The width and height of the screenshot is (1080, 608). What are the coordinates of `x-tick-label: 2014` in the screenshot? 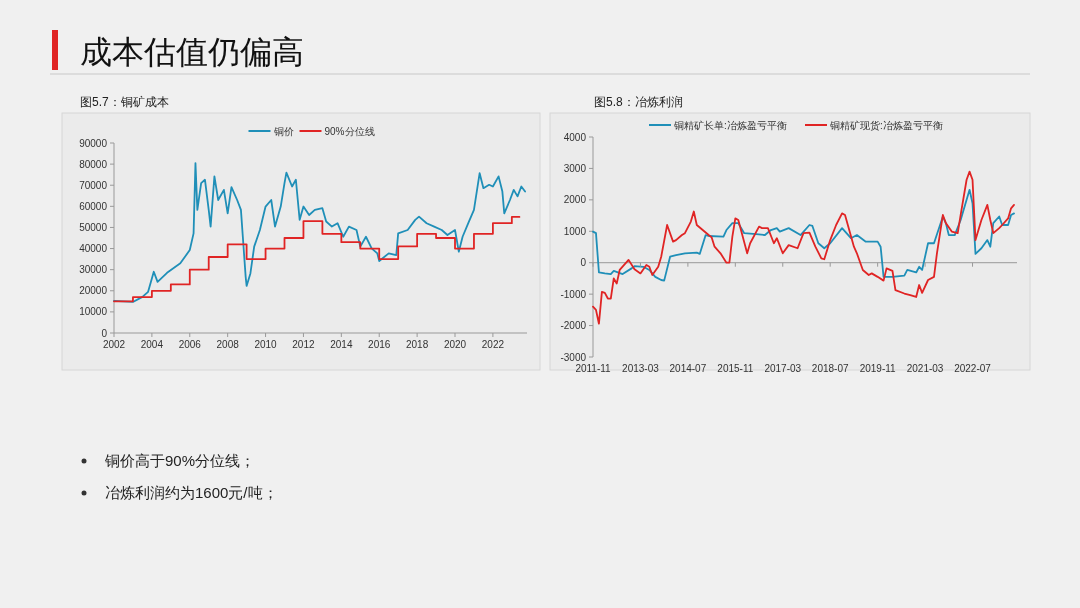 It's located at (341, 344).